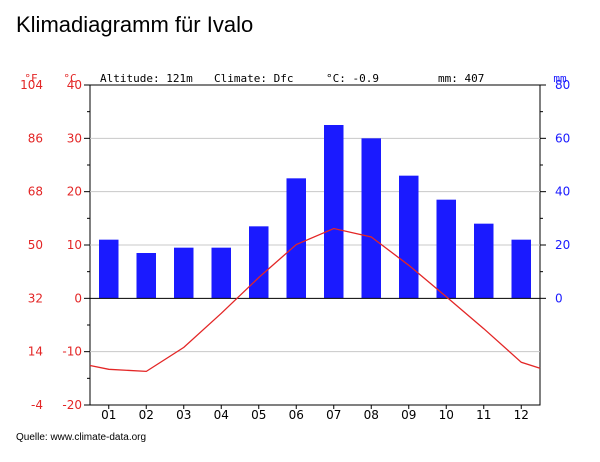  What do you see at coordinates (35, 138) in the screenshot?
I see `fahrenheit-tick-label: 86` at bounding box center [35, 138].